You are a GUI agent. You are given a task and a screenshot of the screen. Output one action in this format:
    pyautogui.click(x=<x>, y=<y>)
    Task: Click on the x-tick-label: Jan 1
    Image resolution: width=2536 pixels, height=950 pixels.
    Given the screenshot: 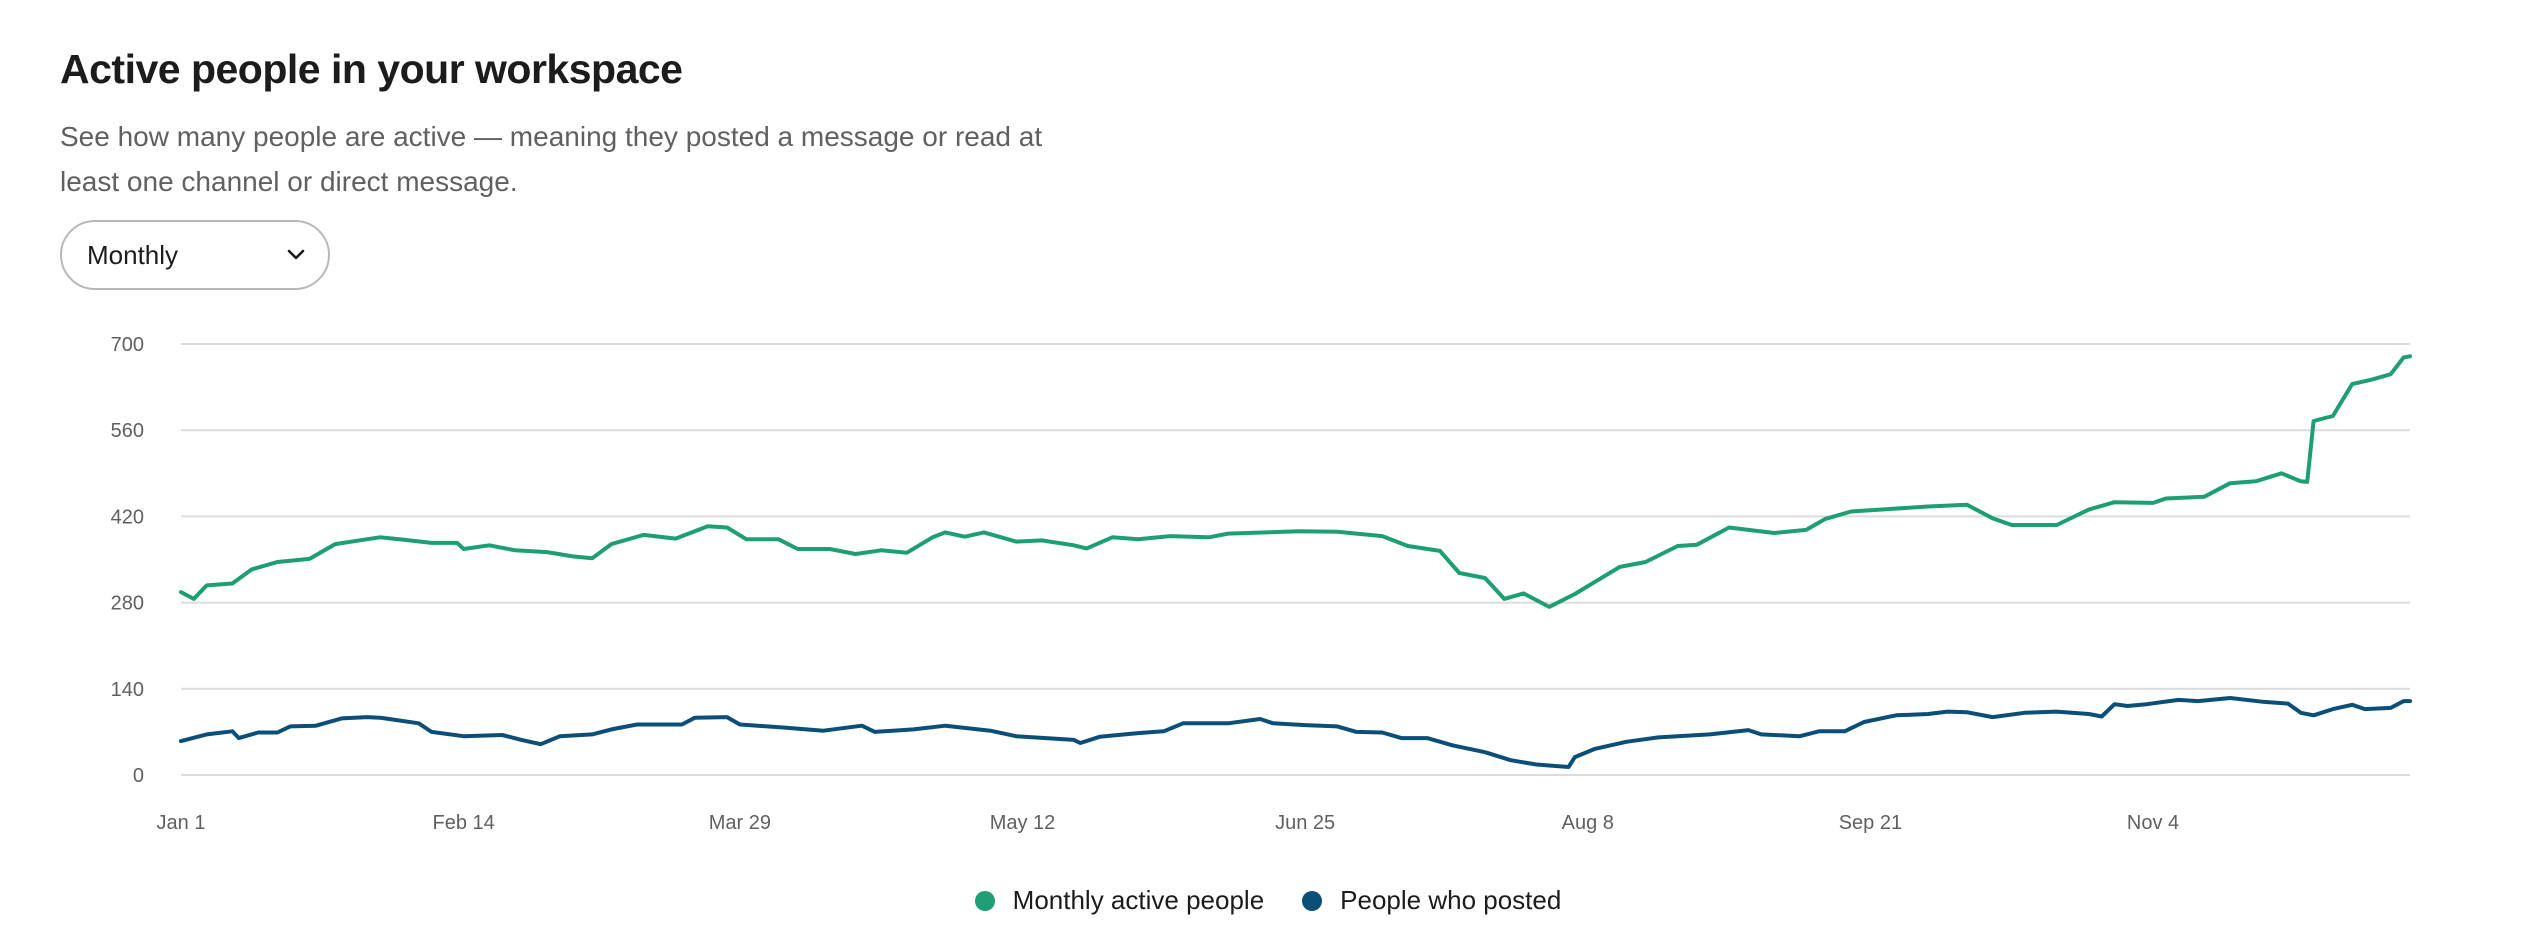 What is the action you would take?
    pyautogui.click(x=181, y=823)
    